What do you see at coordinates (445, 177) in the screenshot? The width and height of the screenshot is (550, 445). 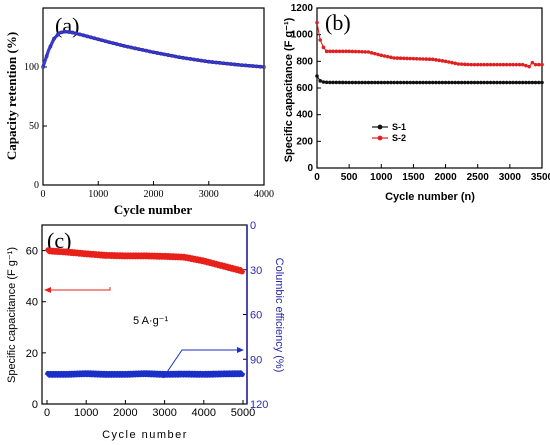 I see `x-tick-label: 2000` at bounding box center [445, 177].